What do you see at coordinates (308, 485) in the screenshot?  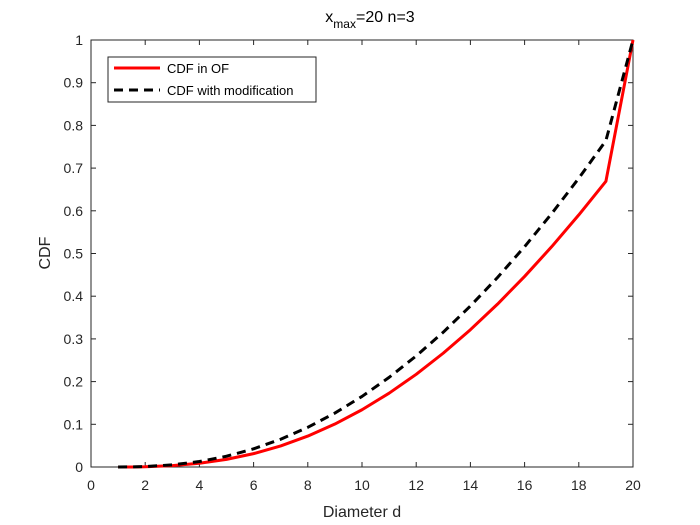 I see `x-tick-label: 8` at bounding box center [308, 485].